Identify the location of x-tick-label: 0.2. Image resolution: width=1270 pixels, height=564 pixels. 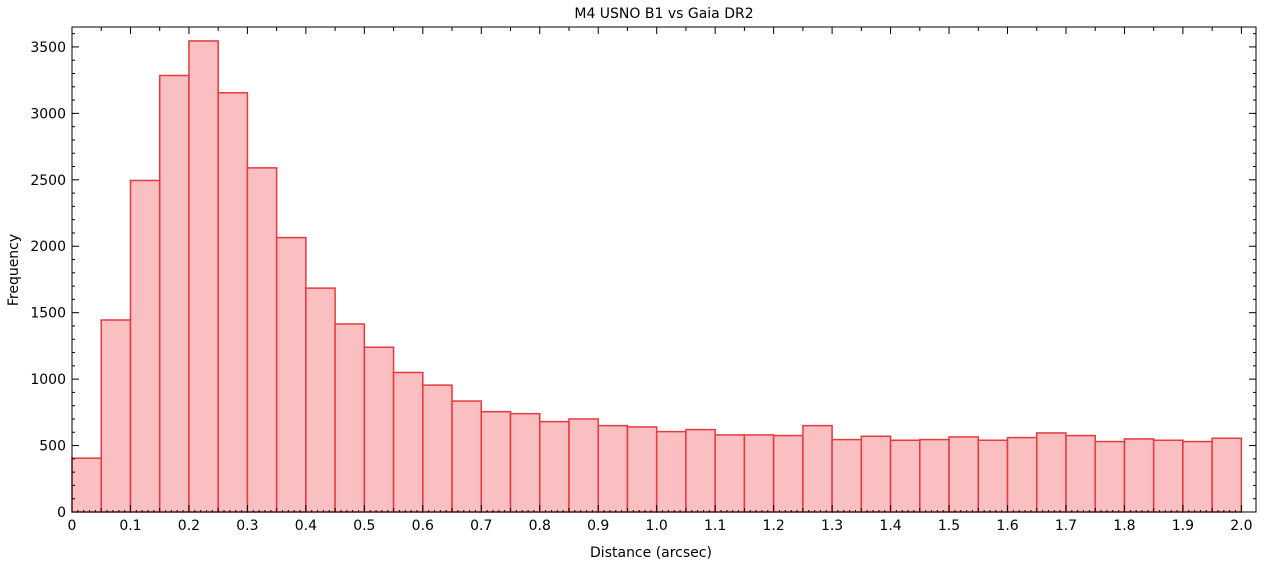
(189, 526).